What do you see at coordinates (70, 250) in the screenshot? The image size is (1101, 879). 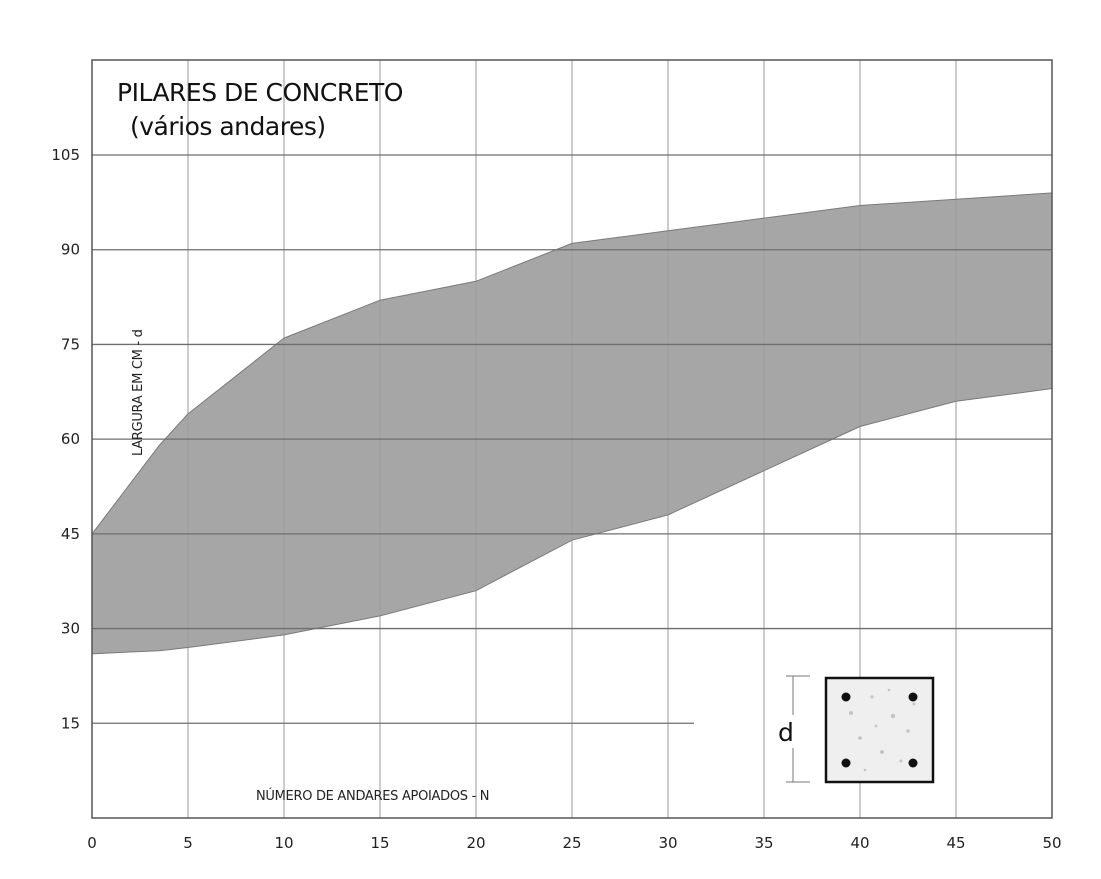 I see `y-tick-label: 90` at bounding box center [70, 250].